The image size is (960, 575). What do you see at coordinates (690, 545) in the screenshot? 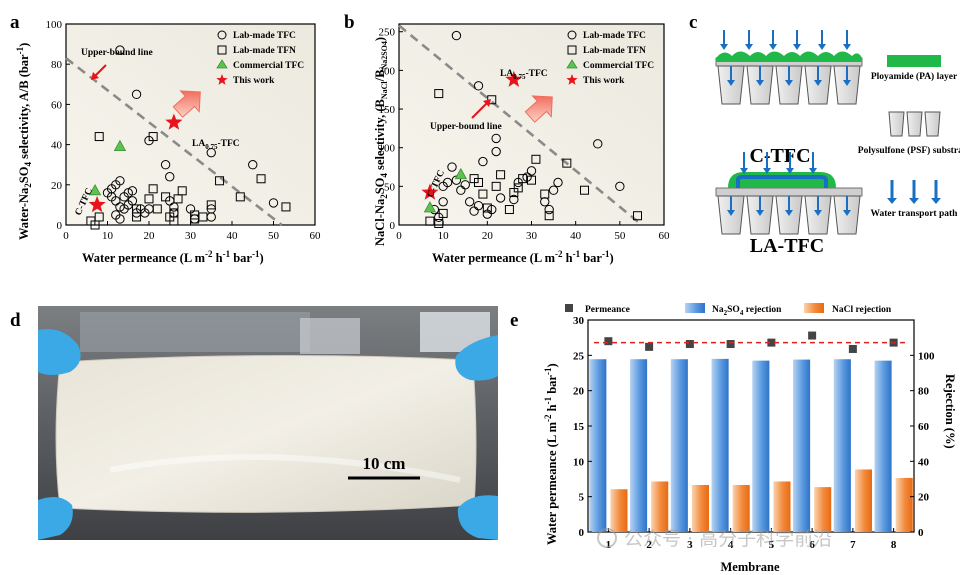
I see `x-tick-label-e: 3` at bounding box center [690, 545].